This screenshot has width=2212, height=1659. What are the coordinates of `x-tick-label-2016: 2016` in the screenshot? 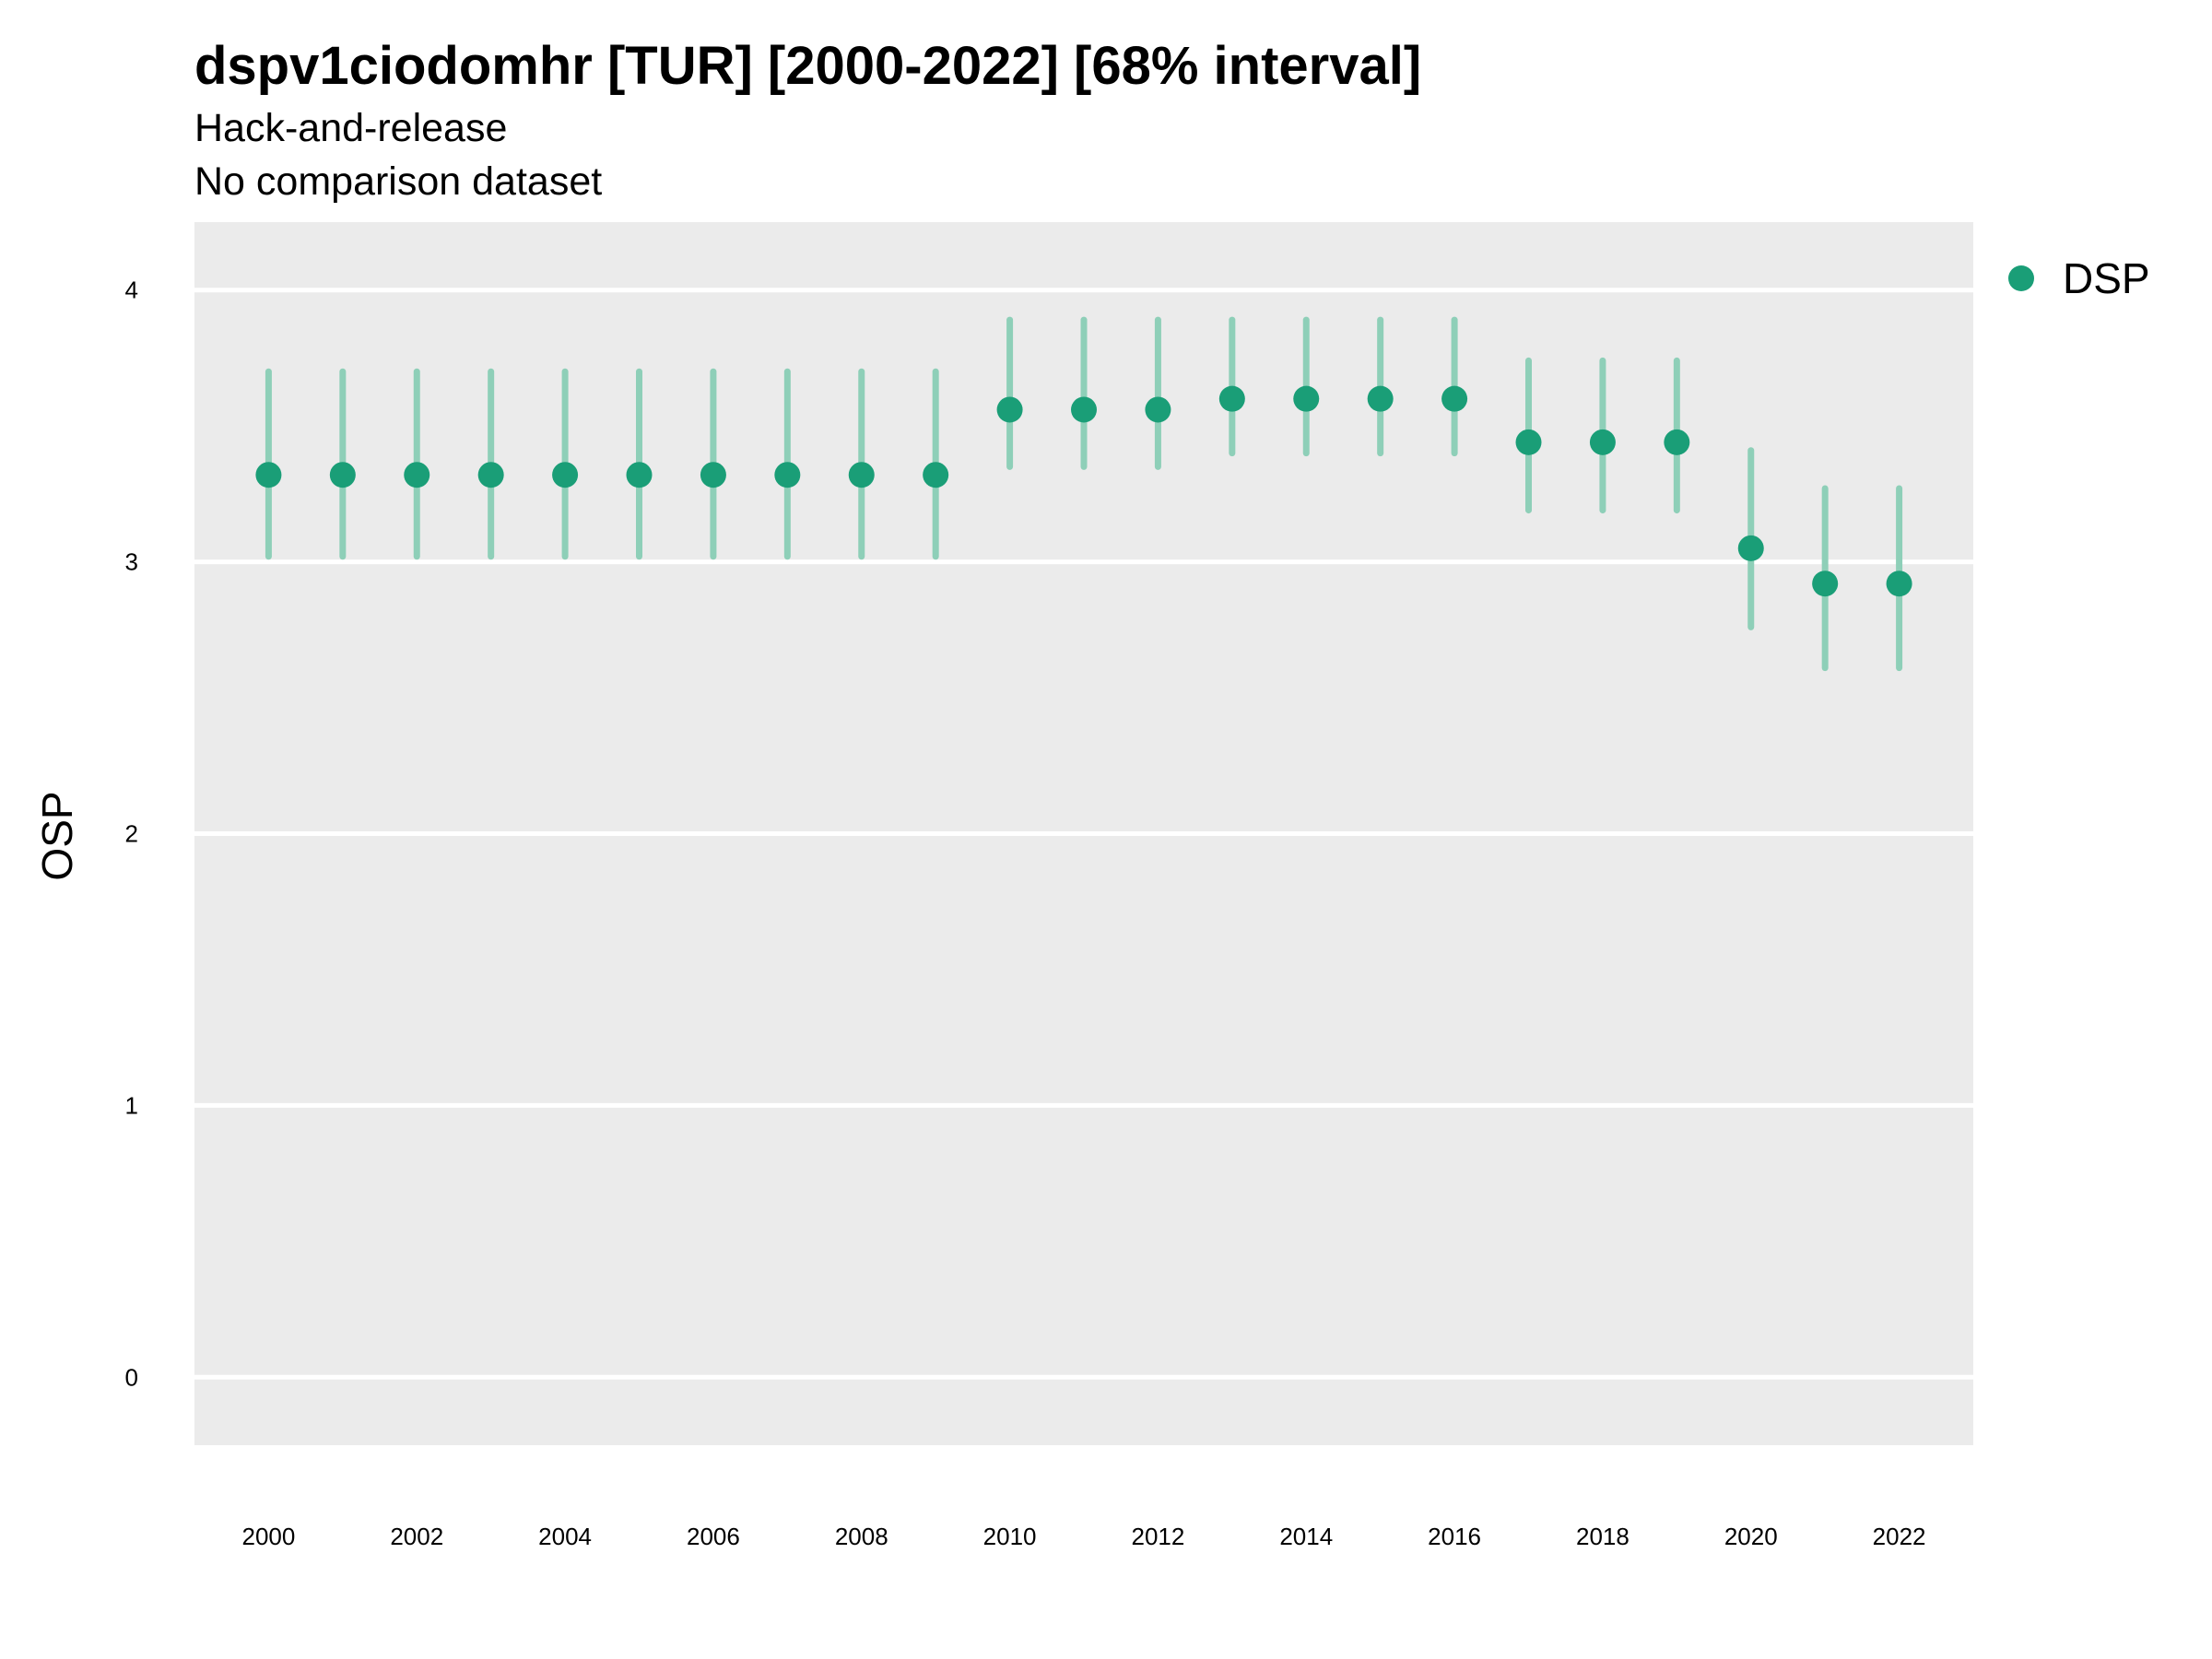 It's located at (1454, 1536).